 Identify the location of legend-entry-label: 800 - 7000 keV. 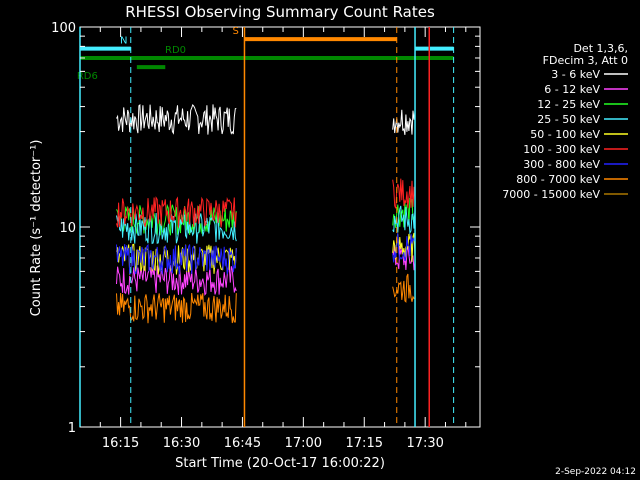
(558, 179).